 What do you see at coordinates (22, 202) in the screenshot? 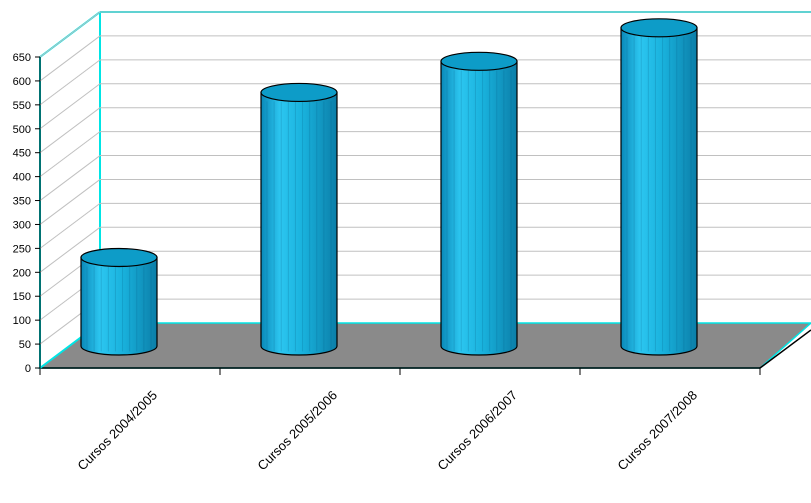
I see `y-tick-label: 350` at bounding box center [22, 202].